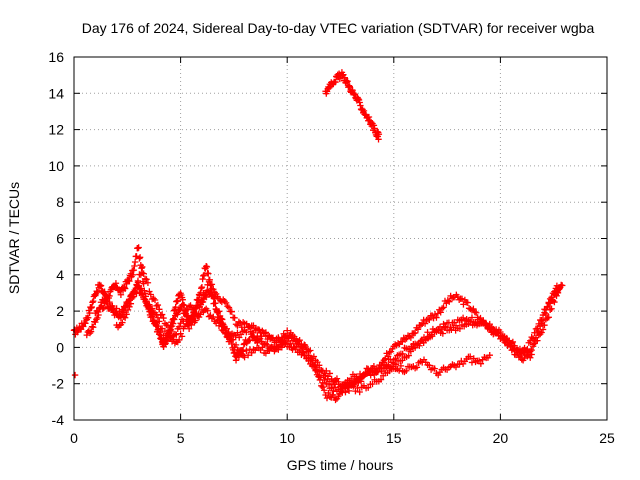 This screenshot has height=480, width=640. Describe the element at coordinates (56, 166) in the screenshot. I see `y-tick-label: 10` at that location.